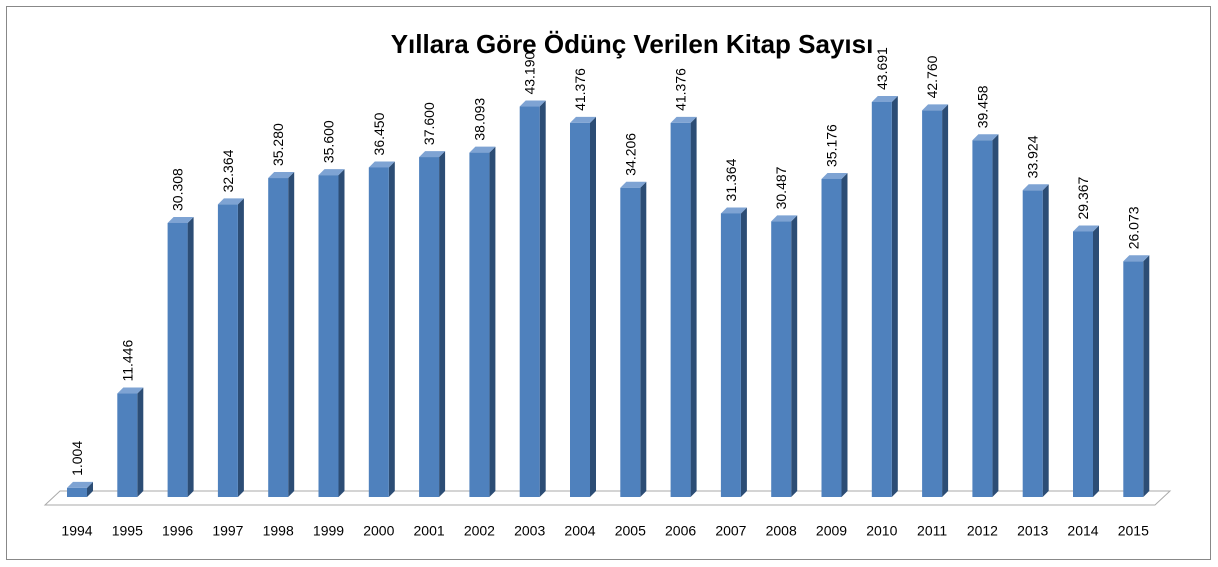  What do you see at coordinates (730, 531) in the screenshot?
I see `x-tick-label: 2007` at bounding box center [730, 531].